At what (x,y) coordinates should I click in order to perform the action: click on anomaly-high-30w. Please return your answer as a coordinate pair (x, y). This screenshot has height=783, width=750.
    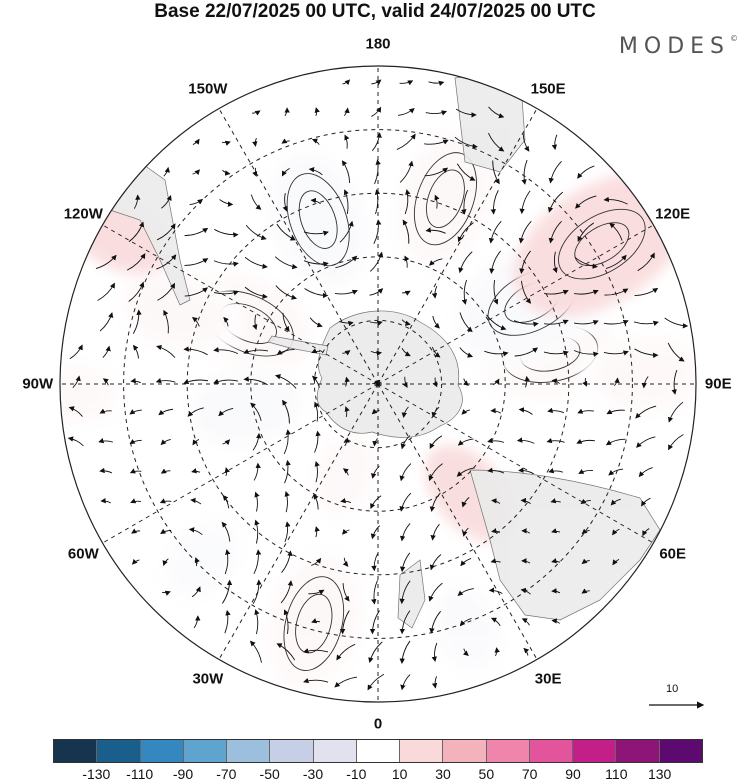
    Looking at the image, I should click on (314, 621).